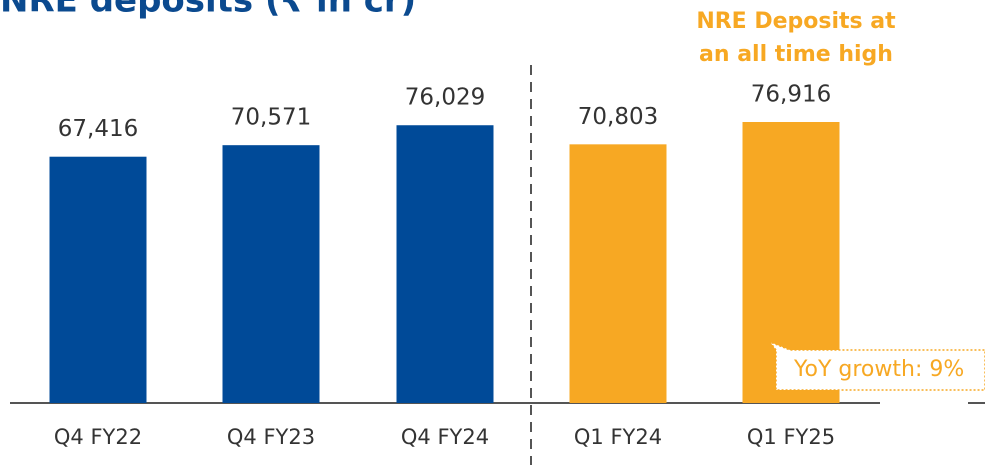 Image resolution: width=985 pixels, height=465 pixels. Describe the element at coordinates (796, 54) in the screenshot. I see `annotation: an all time high` at that location.